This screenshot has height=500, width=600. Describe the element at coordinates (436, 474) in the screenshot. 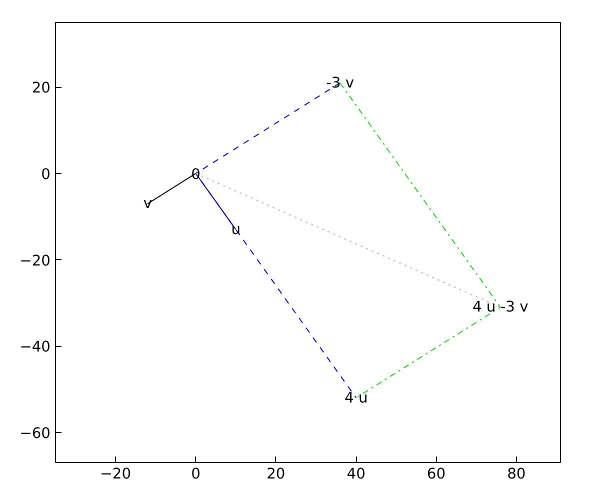

I see `x-tick-label: 60` at that location.